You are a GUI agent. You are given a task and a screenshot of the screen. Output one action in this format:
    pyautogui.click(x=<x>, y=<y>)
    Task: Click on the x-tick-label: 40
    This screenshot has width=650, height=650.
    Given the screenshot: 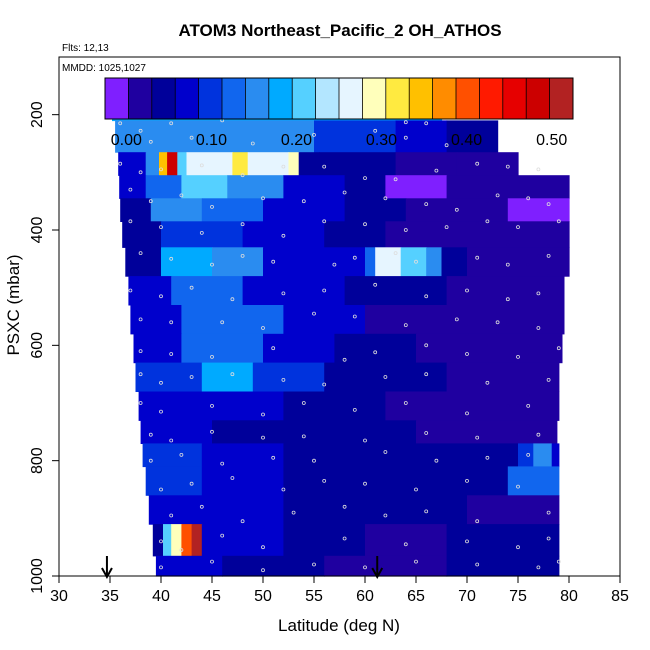 What is the action you would take?
    pyautogui.click(x=161, y=596)
    